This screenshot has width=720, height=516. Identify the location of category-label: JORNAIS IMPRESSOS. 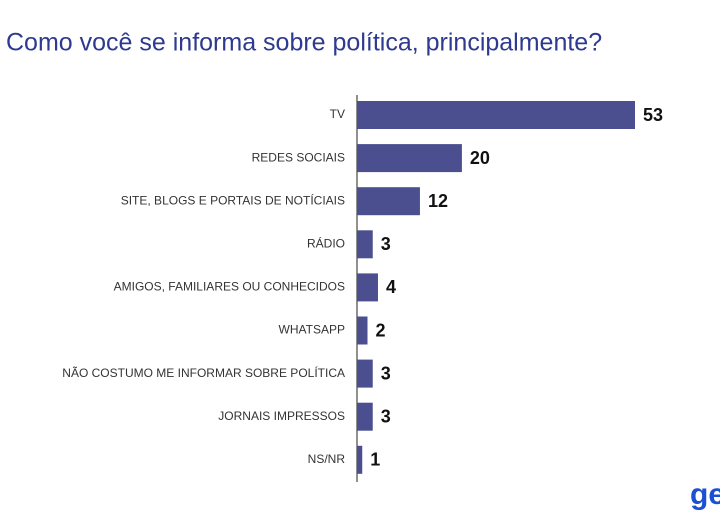
(281, 416).